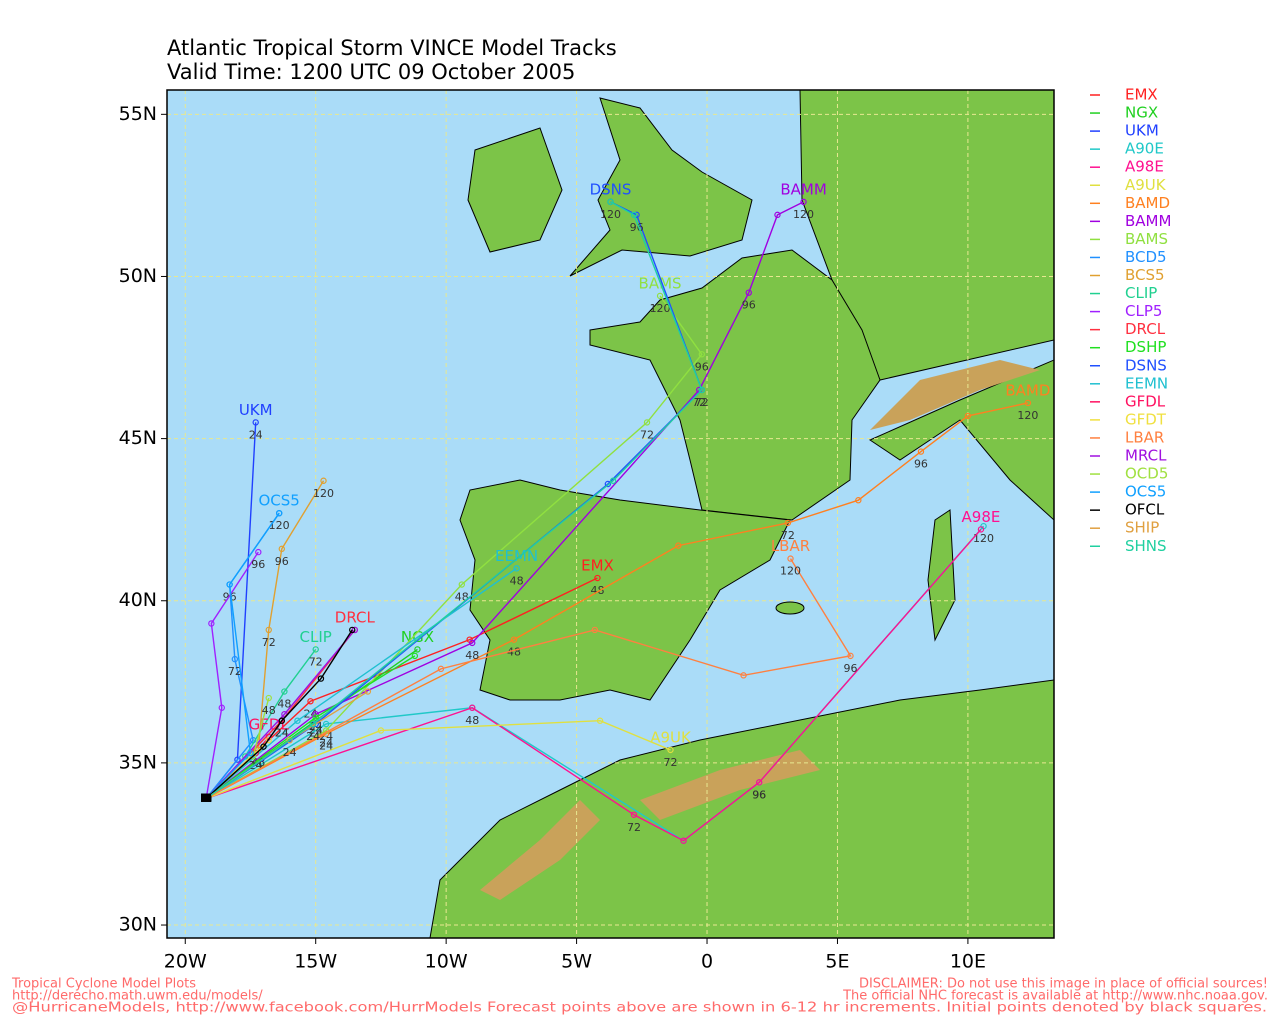 This screenshot has width=1280, height=1028. What do you see at coordinates (1146, 257) in the screenshot?
I see `legend-label: BCD5` at bounding box center [1146, 257].